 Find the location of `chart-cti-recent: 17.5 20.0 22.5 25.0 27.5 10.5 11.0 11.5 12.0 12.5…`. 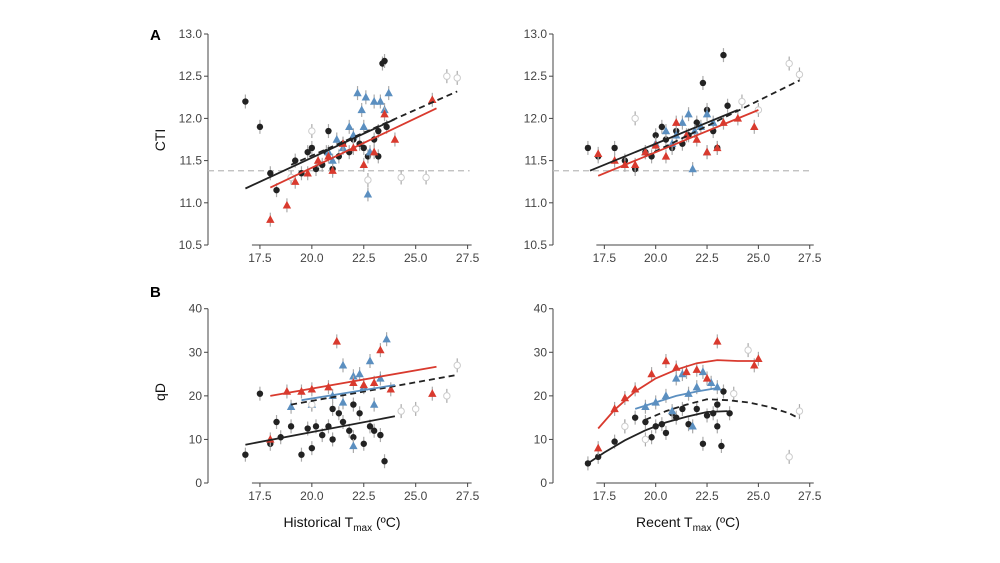

chart-cti-recent: 17.5 20.0 22.5 25.0 27.5 10.5 11.0 11.5 12.0 12.5… is located at coordinates (673, 146).